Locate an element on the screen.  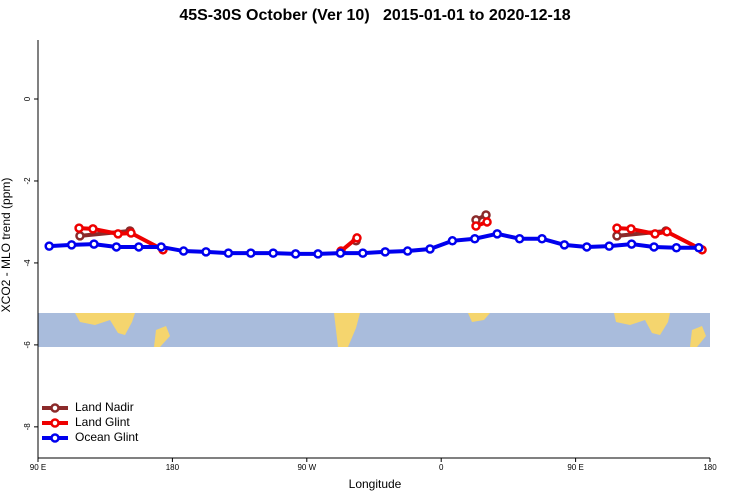
legend-label: Ocean Glint is located at coordinates (107, 437).